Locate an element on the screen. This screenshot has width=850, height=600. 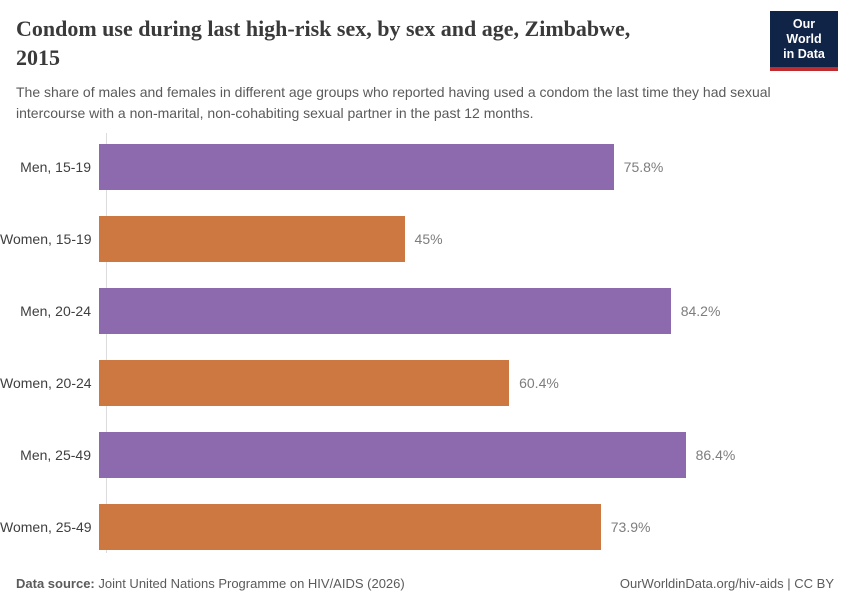
category-label: Men, 20-24 is located at coordinates (55, 311).